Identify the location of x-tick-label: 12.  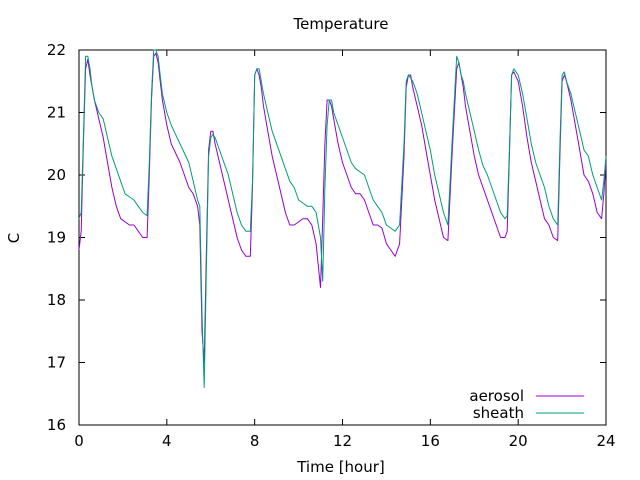
(342, 441).